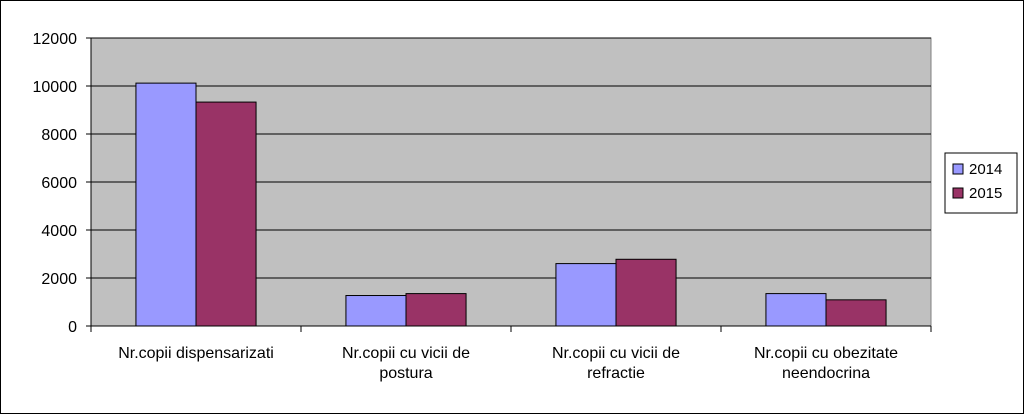  What do you see at coordinates (826, 363) in the screenshot?
I see `category-label: Nr.copii cu obezitate neendocrina` at bounding box center [826, 363].